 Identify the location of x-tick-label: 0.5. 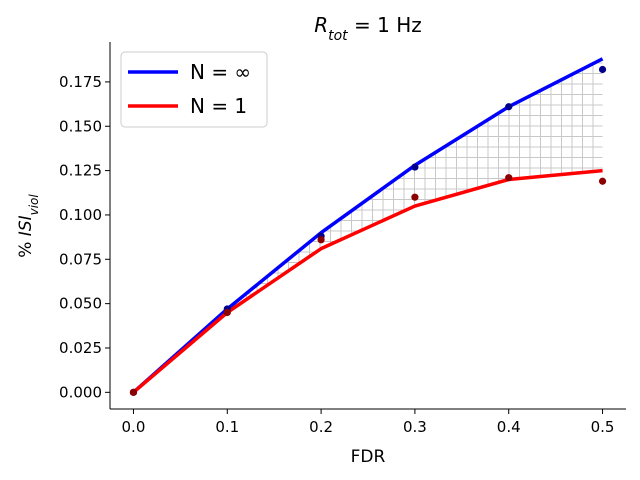
(603, 427).